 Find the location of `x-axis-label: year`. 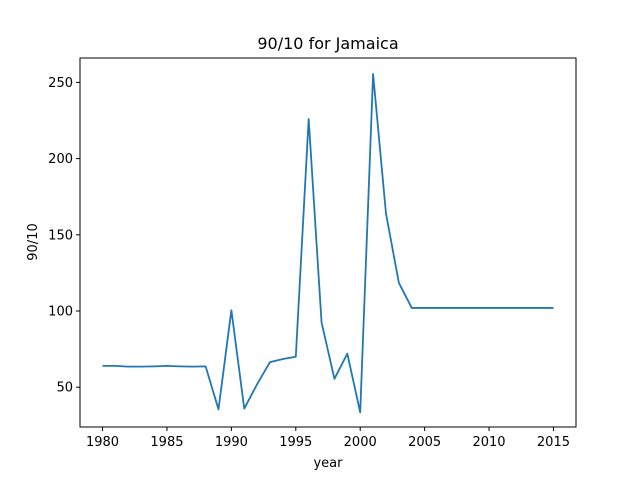

x-axis-label: year is located at coordinates (328, 463).